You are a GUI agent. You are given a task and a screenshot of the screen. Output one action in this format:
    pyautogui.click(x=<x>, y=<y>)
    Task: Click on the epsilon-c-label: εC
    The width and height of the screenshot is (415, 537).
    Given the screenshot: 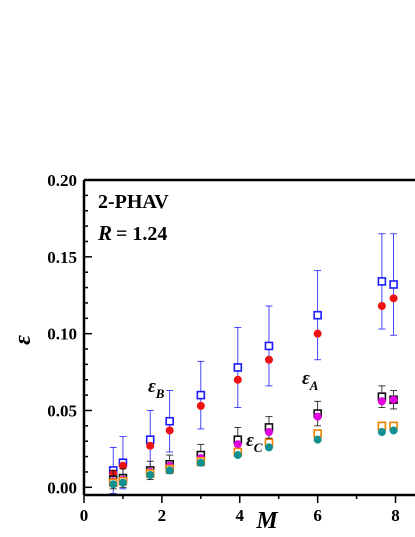 What is the action you would take?
    pyautogui.click(x=254, y=442)
    